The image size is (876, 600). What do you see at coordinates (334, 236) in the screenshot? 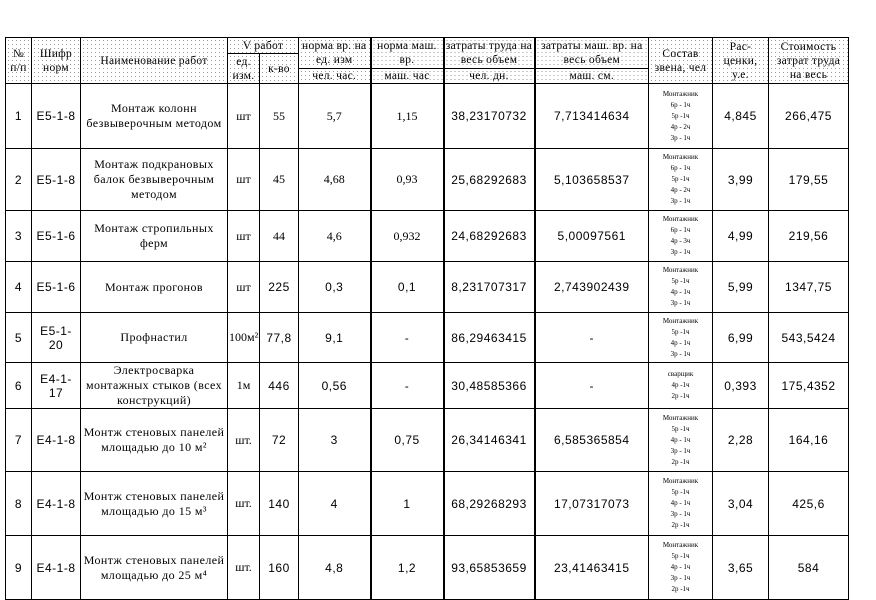
I see `cell-norm-time: 4,6` at bounding box center [334, 236].